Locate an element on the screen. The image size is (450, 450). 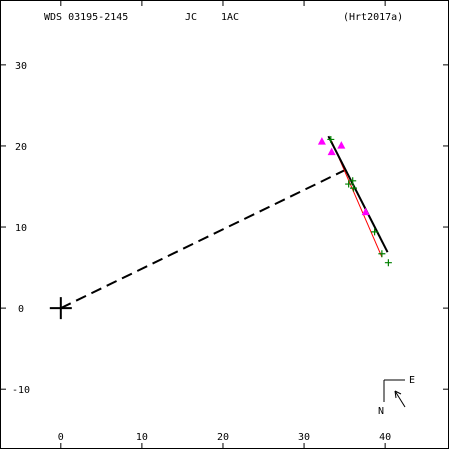
compass: E N is located at coordinates (396, 396).